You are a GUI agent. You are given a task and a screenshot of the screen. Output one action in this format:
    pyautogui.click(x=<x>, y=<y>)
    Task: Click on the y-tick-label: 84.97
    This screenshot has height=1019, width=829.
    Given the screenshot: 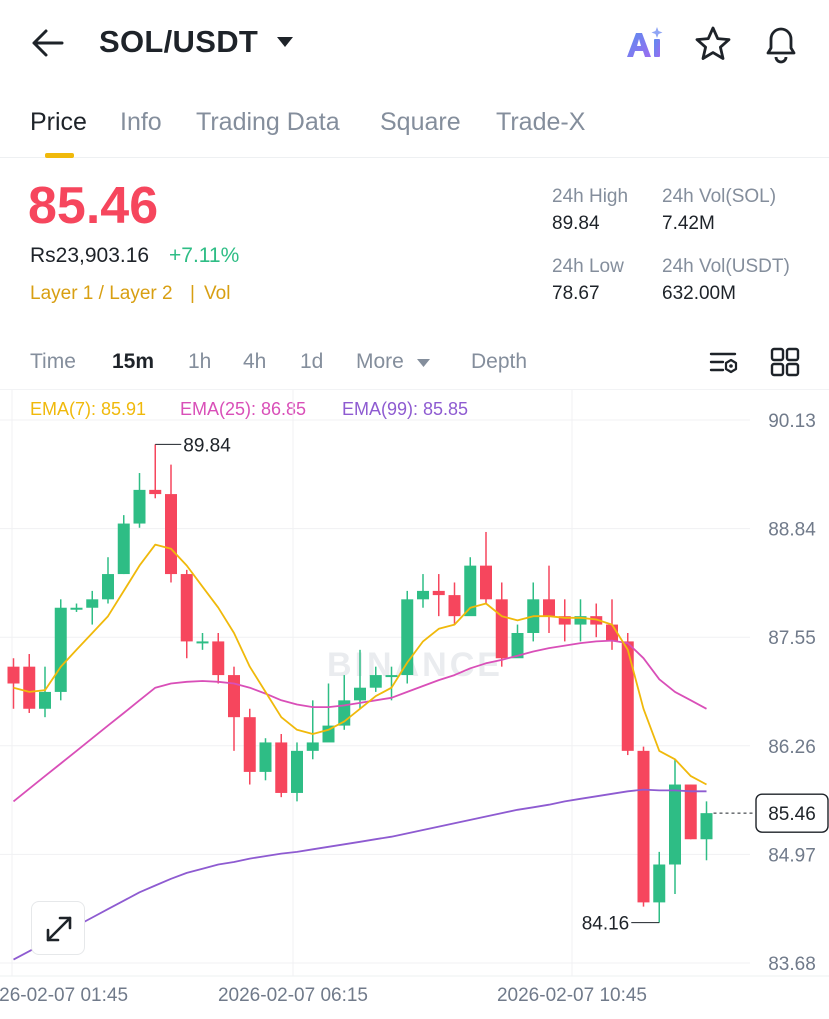 What is the action you would take?
    pyautogui.click(x=792, y=855)
    